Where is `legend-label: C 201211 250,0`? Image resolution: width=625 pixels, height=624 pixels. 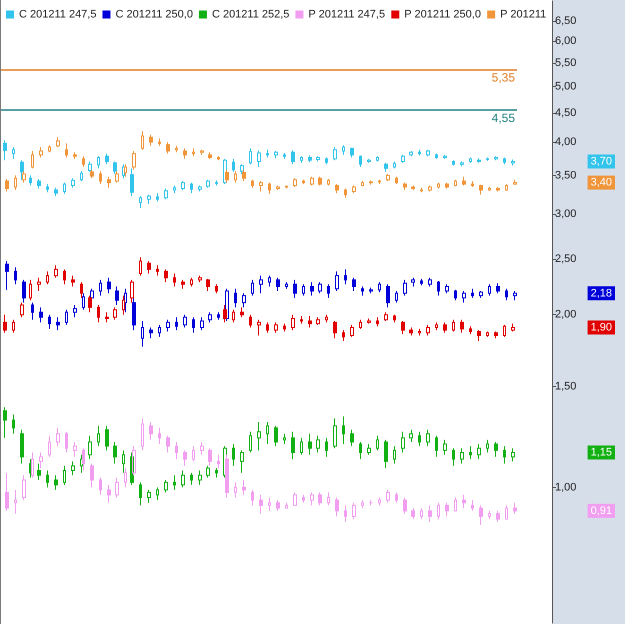 legend-label: C 201211 250,0 is located at coordinates (154, 14).